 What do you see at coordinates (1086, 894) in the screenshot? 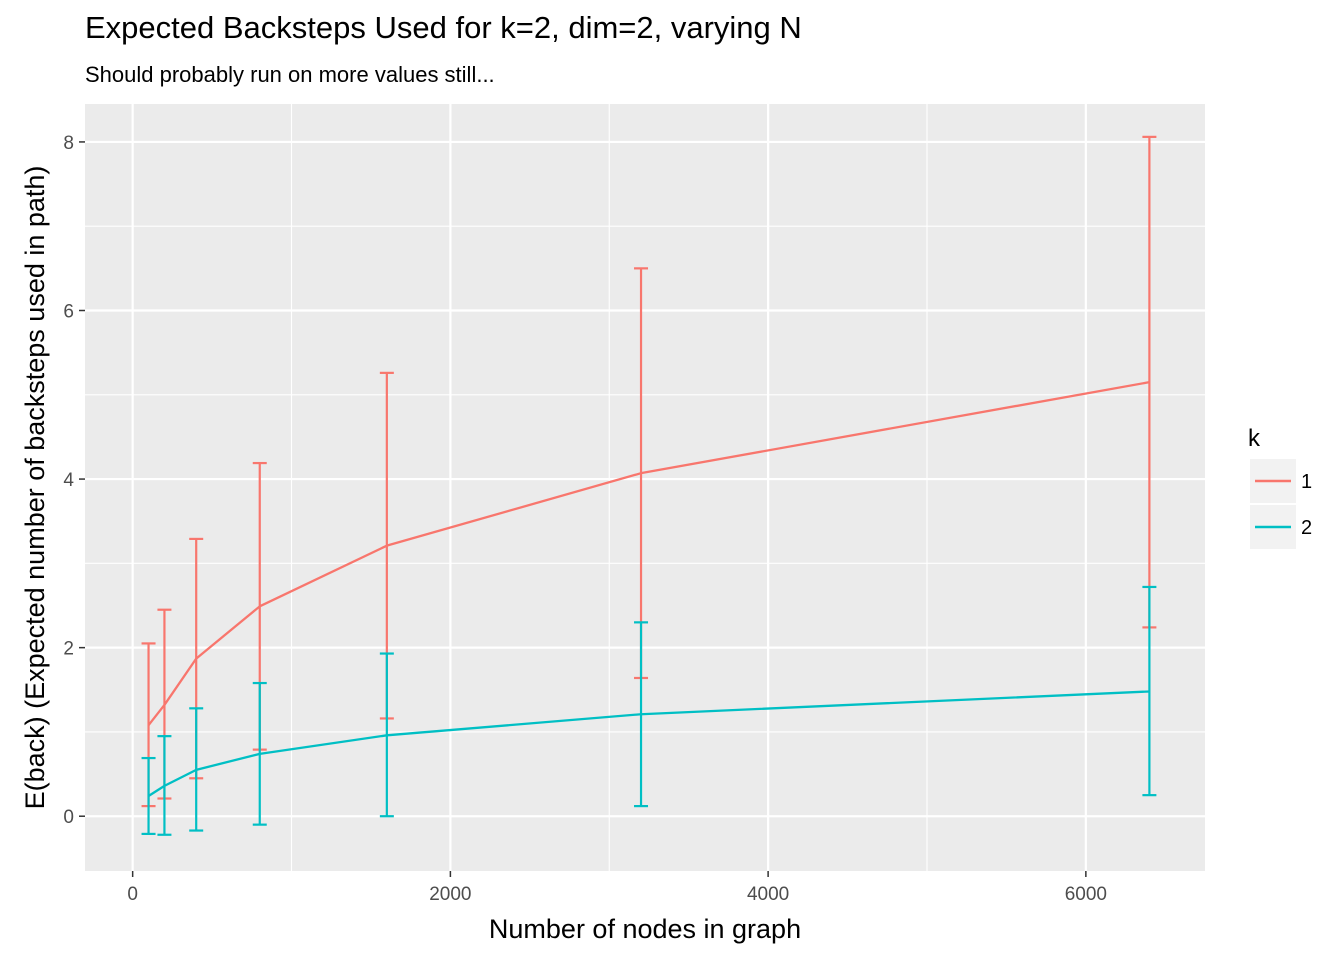
I see `x-tick-label: 6000` at bounding box center [1086, 894].